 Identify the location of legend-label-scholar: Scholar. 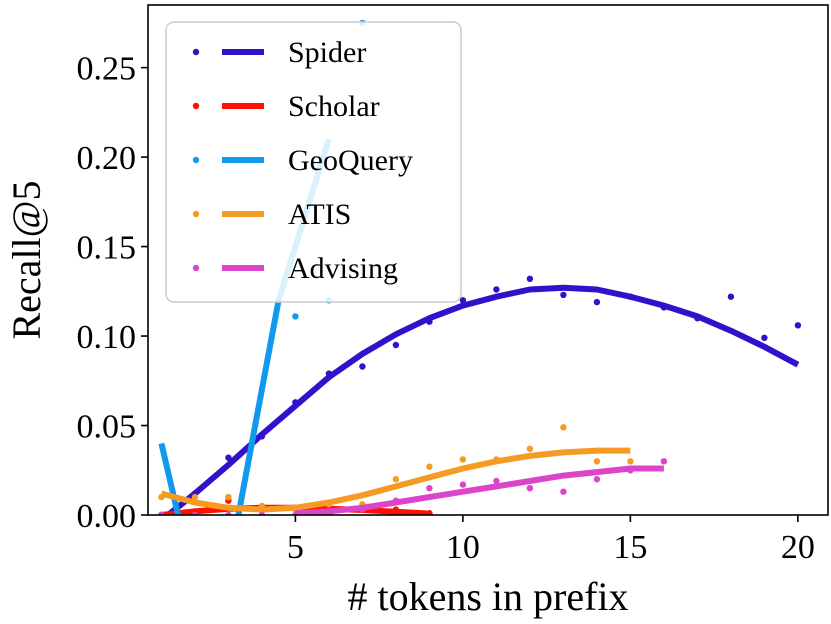
(334, 106).